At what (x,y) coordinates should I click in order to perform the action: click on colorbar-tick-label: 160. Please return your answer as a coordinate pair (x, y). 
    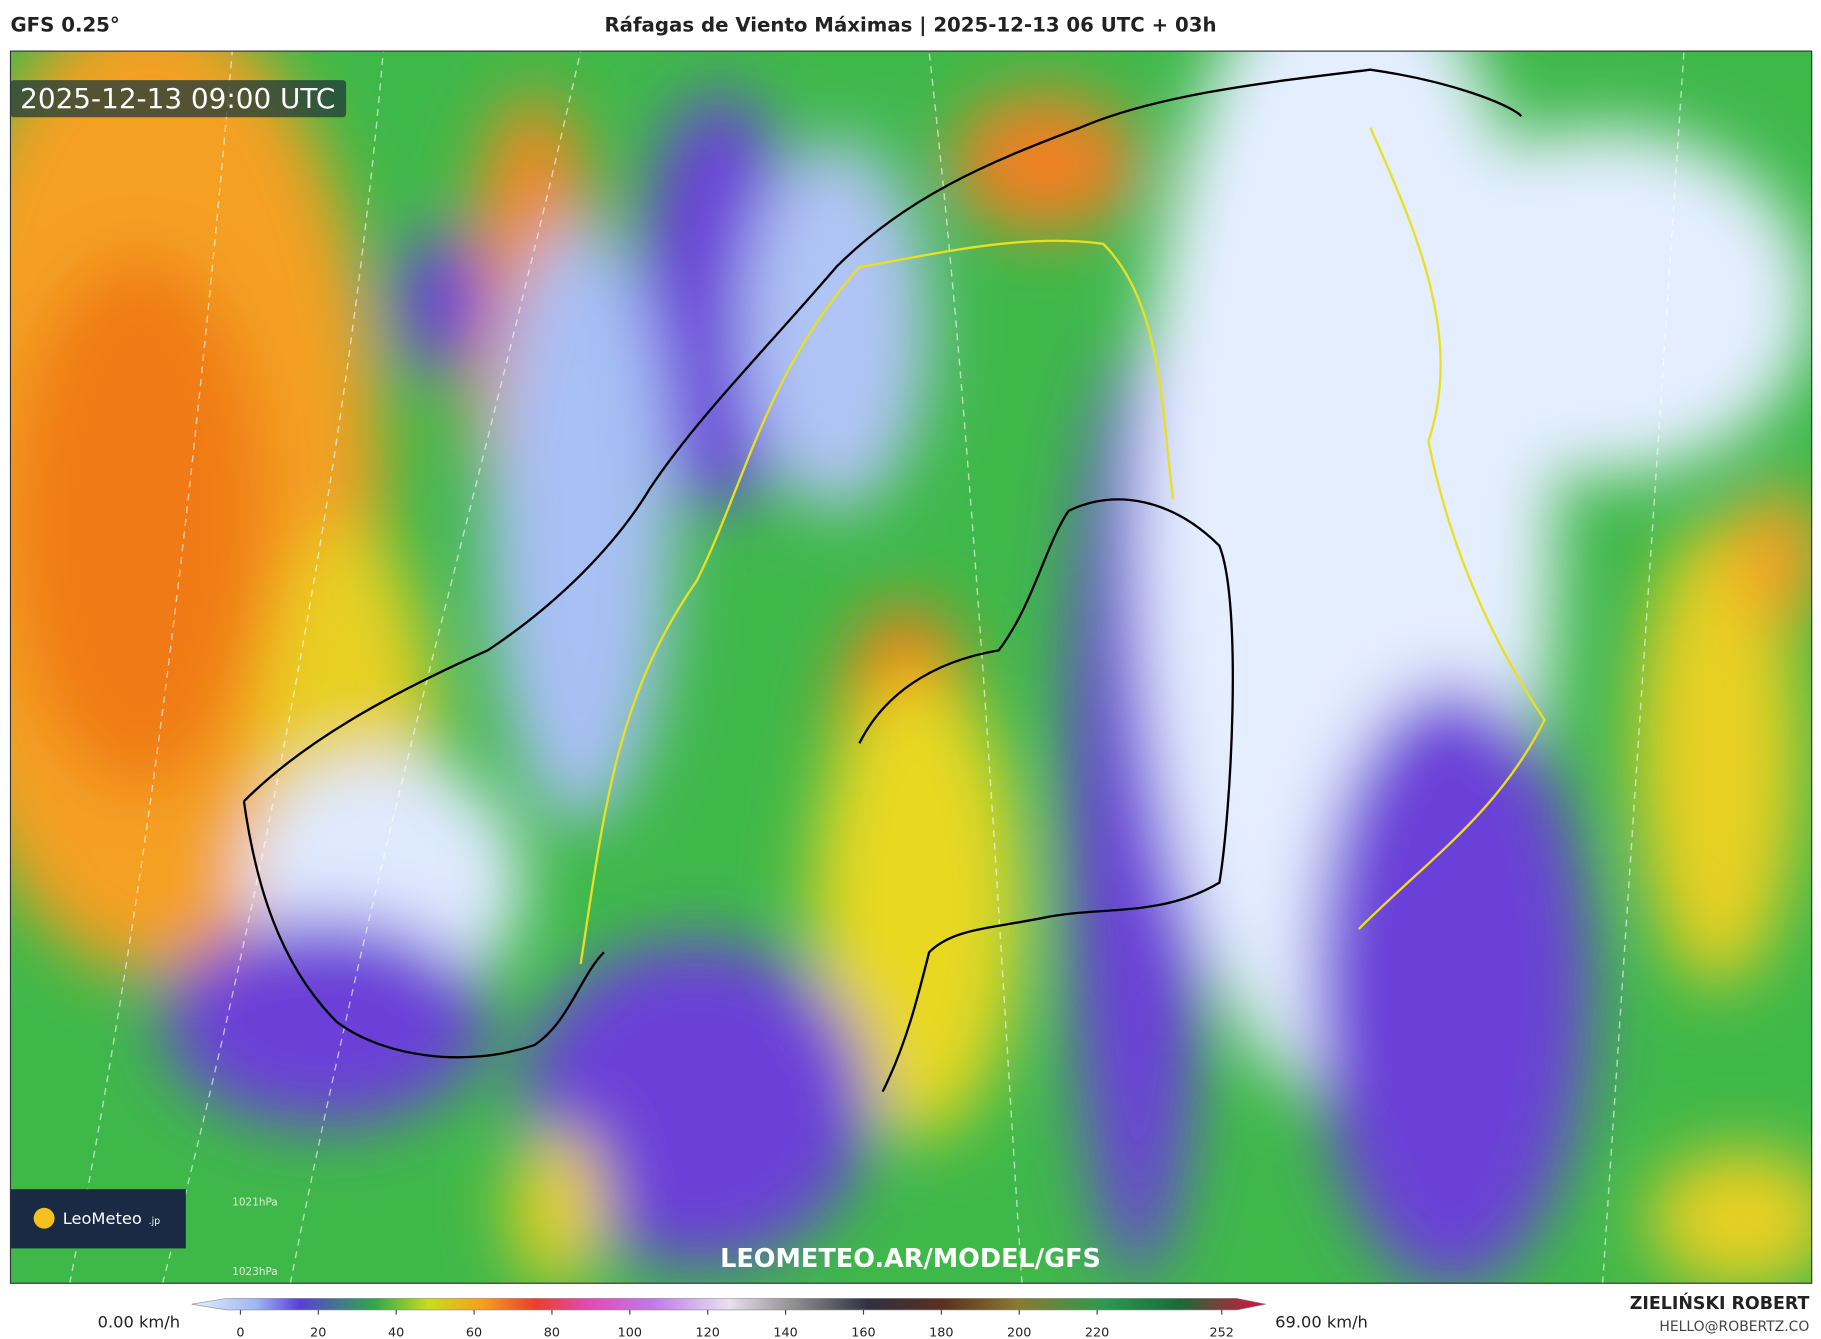
    Looking at the image, I should click on (863, 1332).